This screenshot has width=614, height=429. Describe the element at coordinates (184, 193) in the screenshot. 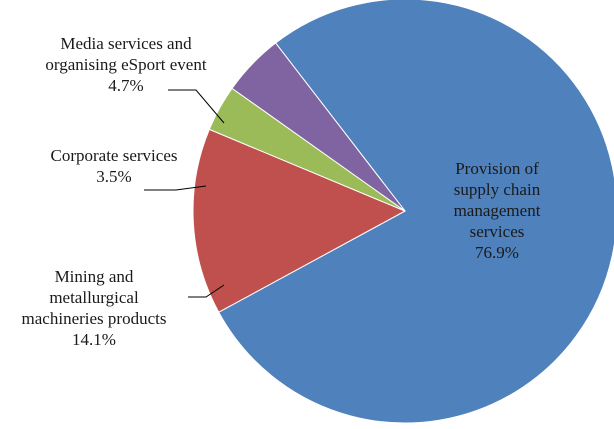

I see `leader-lines` at that location.